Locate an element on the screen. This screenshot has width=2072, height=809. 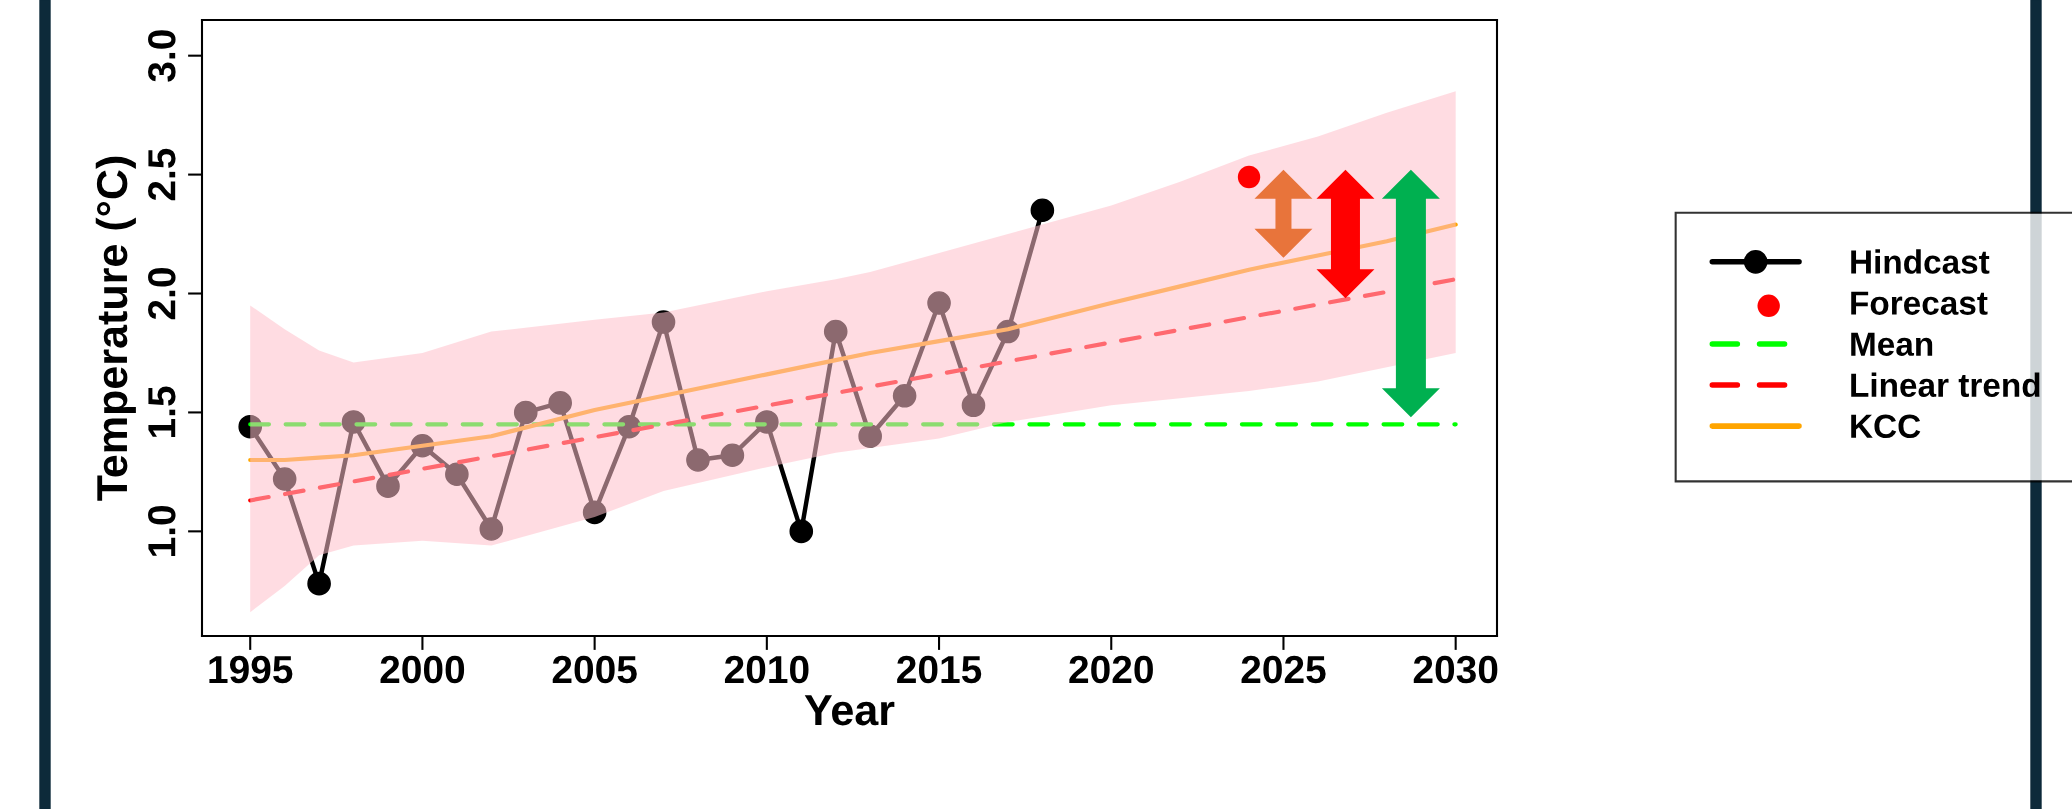
legend-label: Hindcast is located at coordinates (1920, 261).